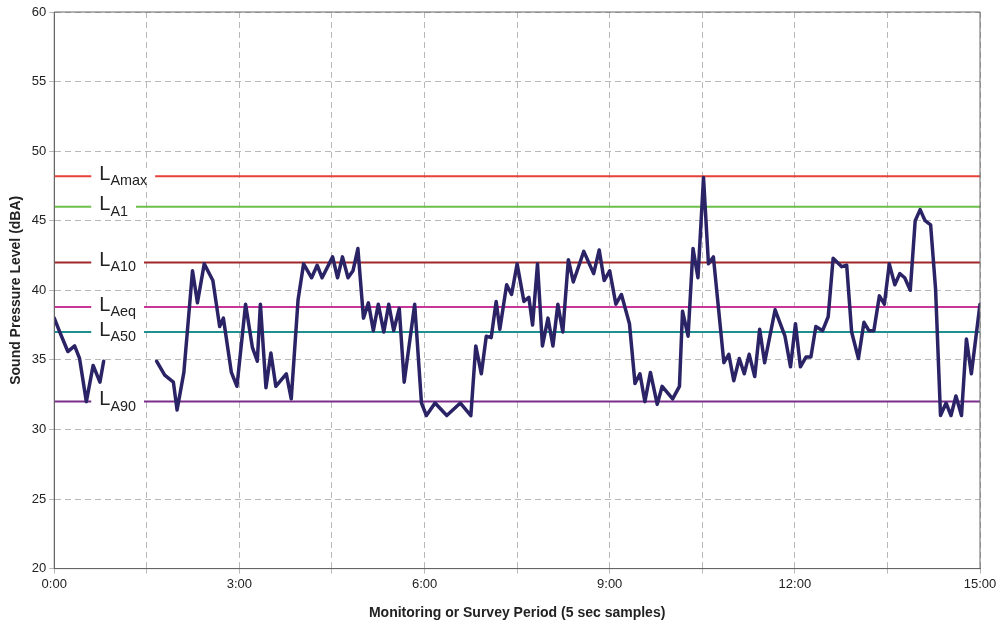 Image resolution: width=1006 pixels, height=630 pixels. What do you see at coordinates (39, 568) in the screenshot?
I see `y-tick-label: 20` at bounding box center [39, 568].